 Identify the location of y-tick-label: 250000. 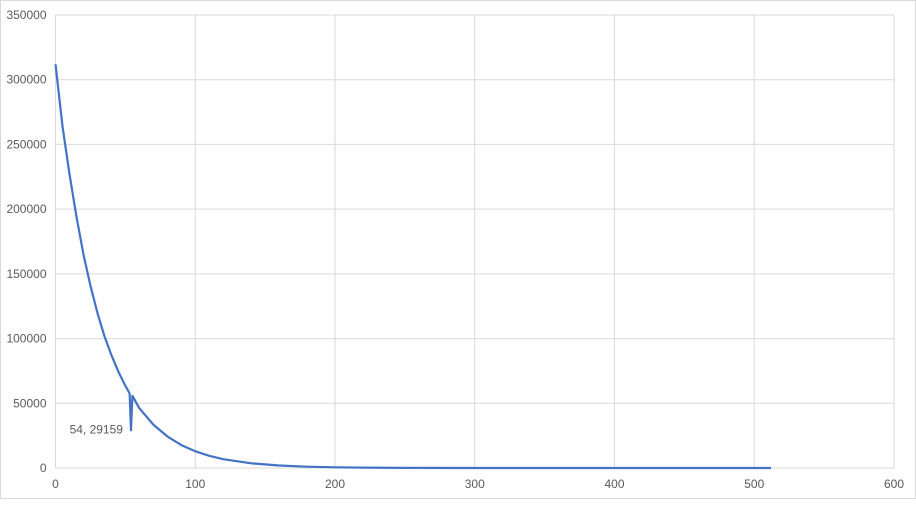
(26, 144).